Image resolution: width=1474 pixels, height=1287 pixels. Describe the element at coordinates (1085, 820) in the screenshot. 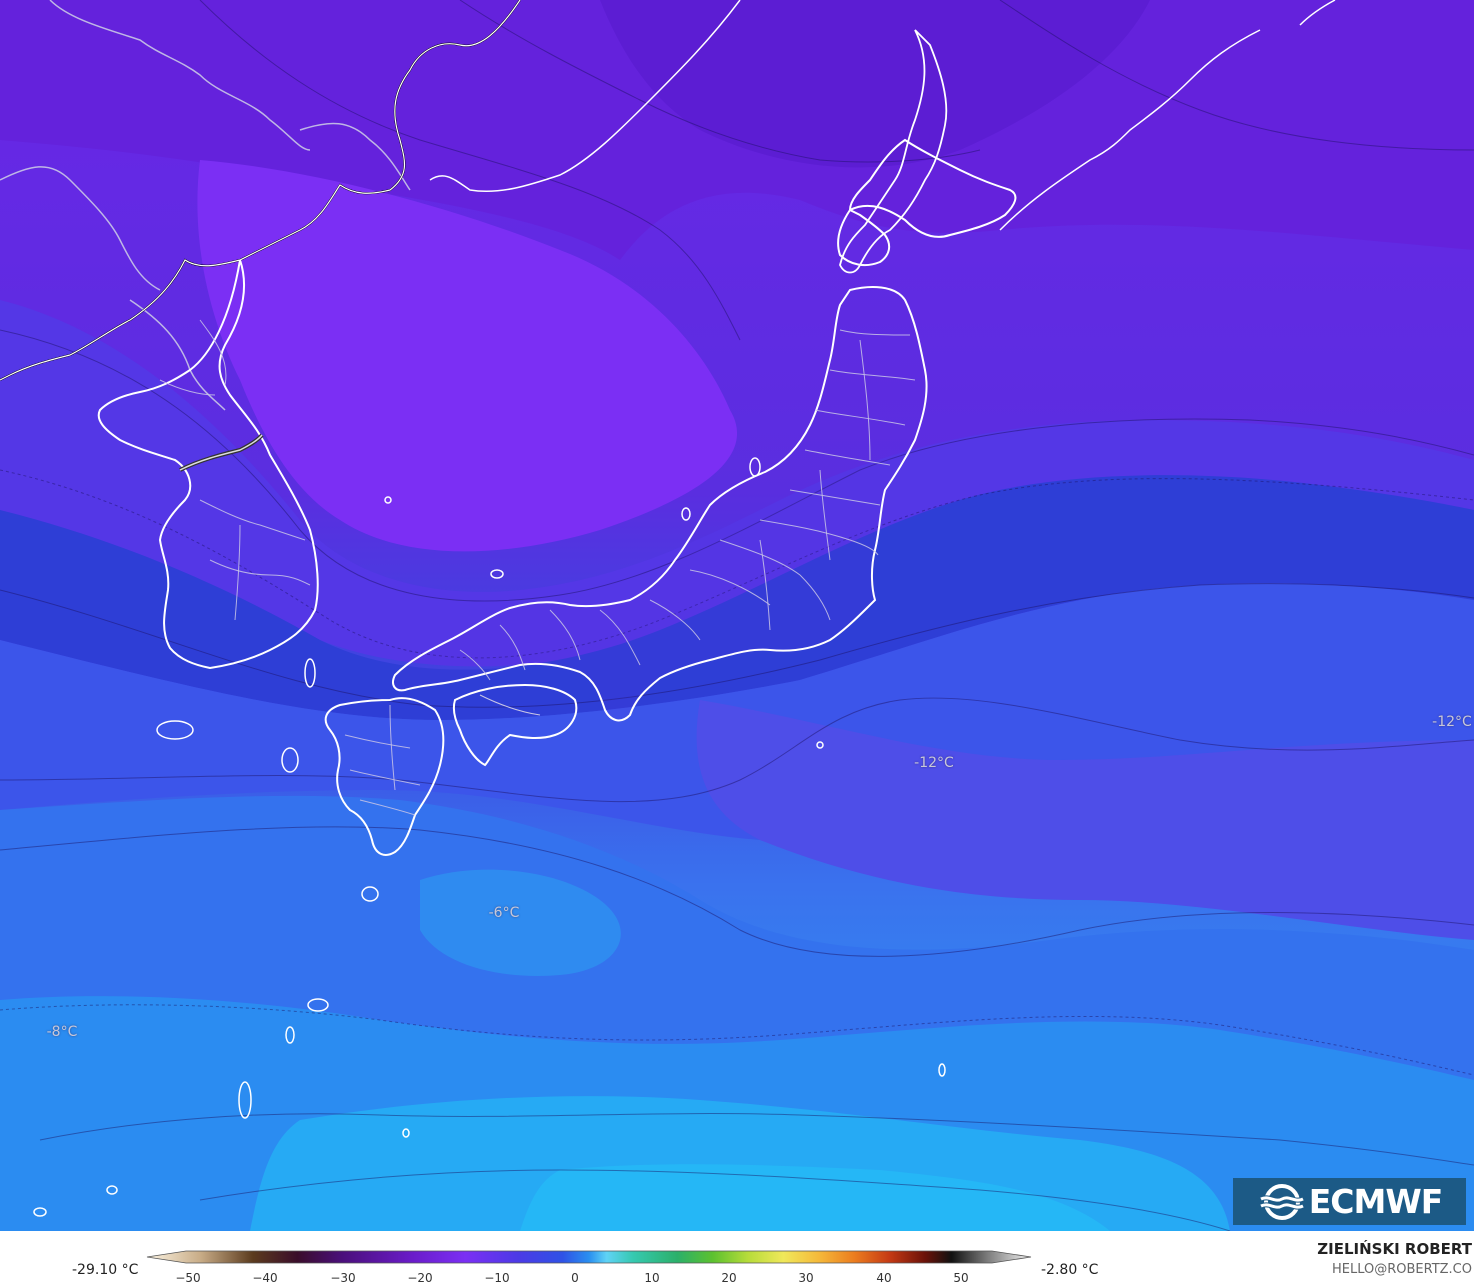

I see `lavender-band` at that location.